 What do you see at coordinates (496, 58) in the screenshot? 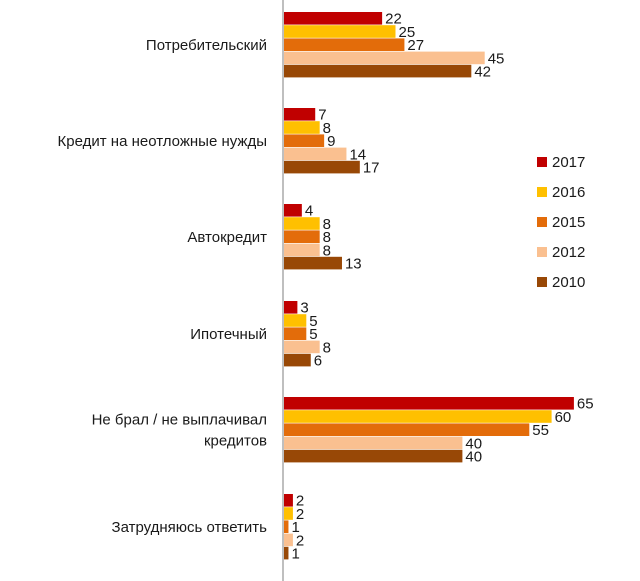
I see `data-label: 45` at bounding box center [496, 58].